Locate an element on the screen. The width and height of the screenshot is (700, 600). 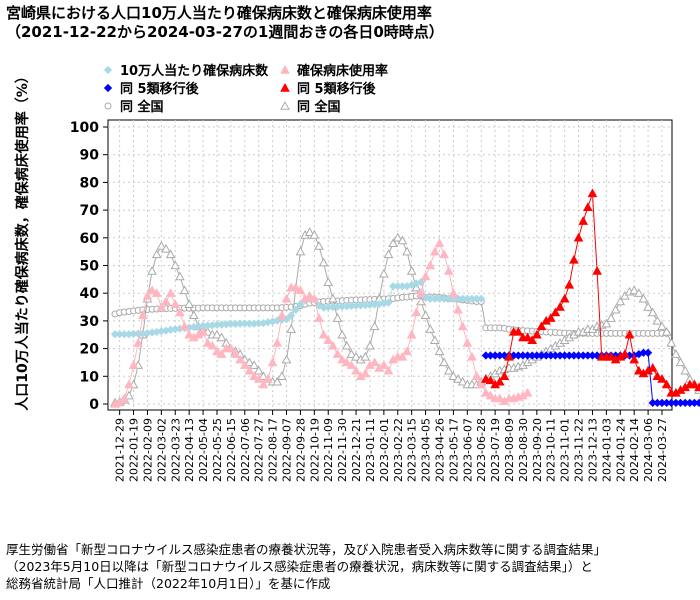
x-tick-label: 2024-03-06 is located at coordinates (648, 450).